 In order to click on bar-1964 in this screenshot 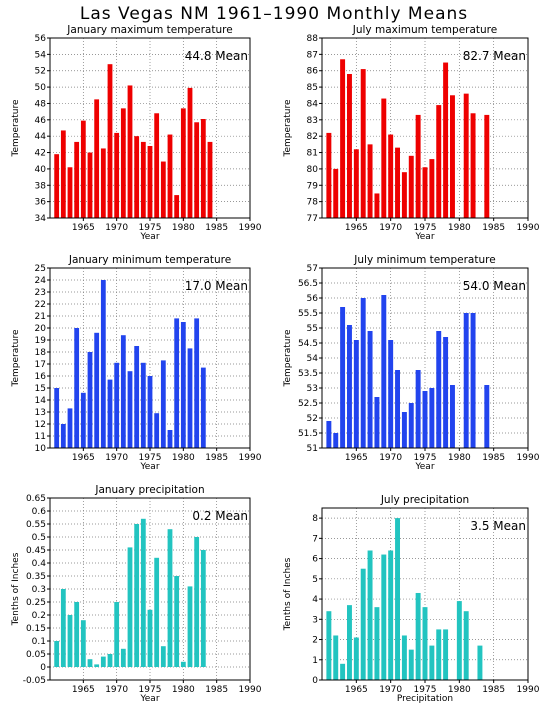, I will do `click(77, 179)`.